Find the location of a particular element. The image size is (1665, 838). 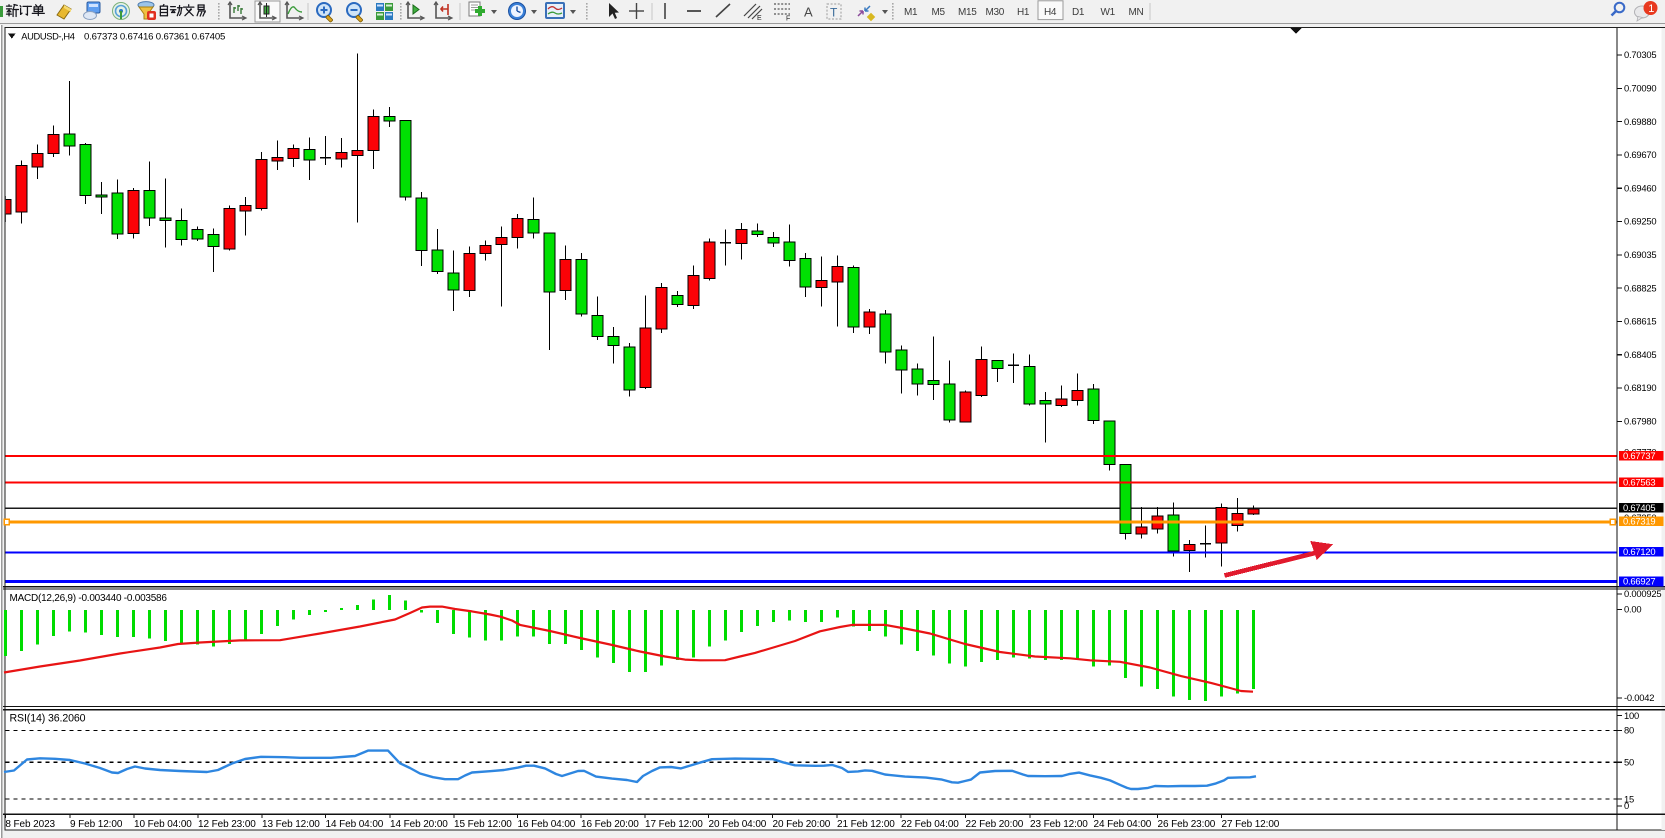

svg-text: 0.67120 is located at coordinates (1639, 551).